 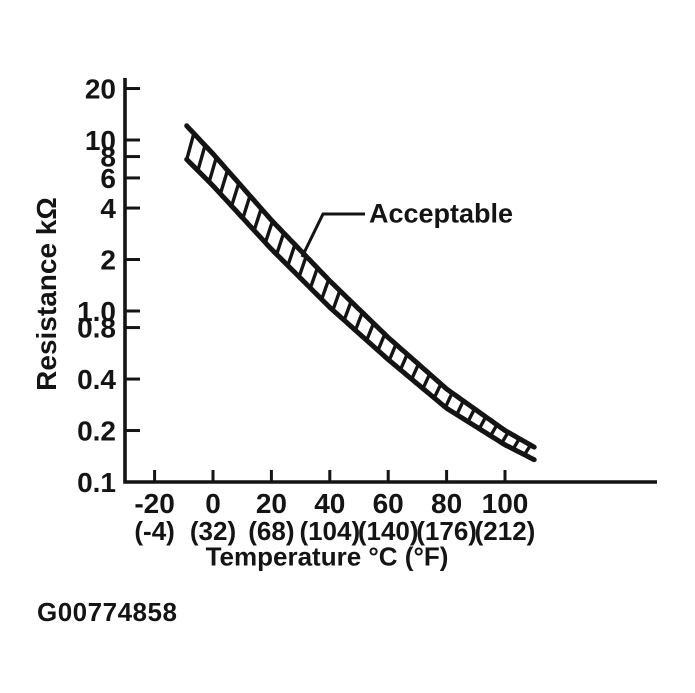 I want to click on x-tick-label-fahrenheit: (104), so click(x=329, y=531).